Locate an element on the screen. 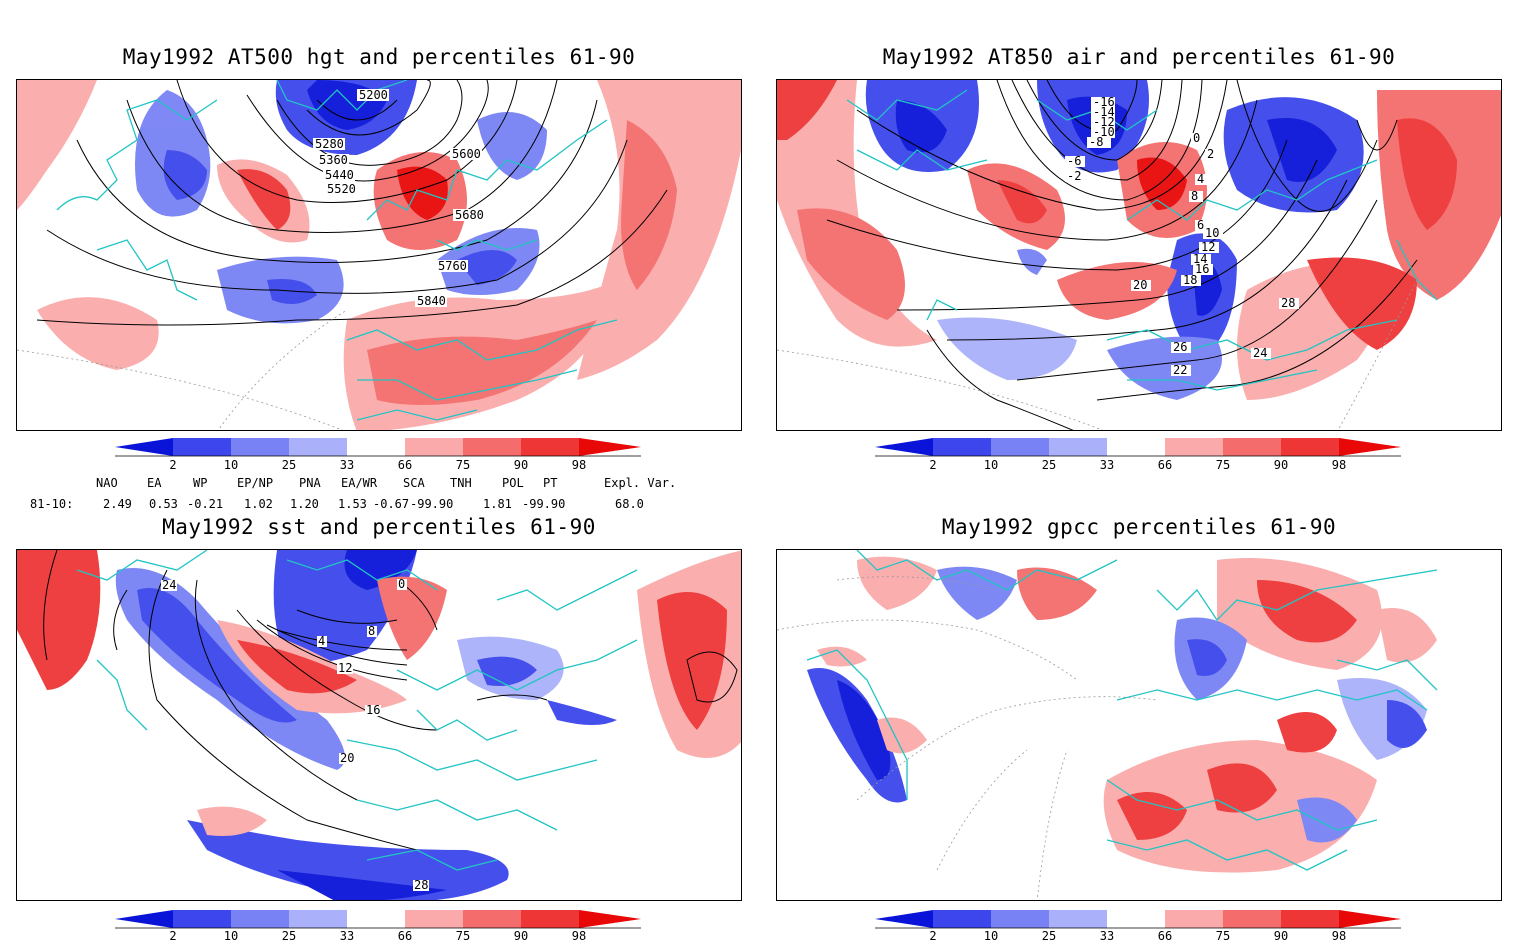  indices-value: 68.0 is located at coordinates (629, 504).